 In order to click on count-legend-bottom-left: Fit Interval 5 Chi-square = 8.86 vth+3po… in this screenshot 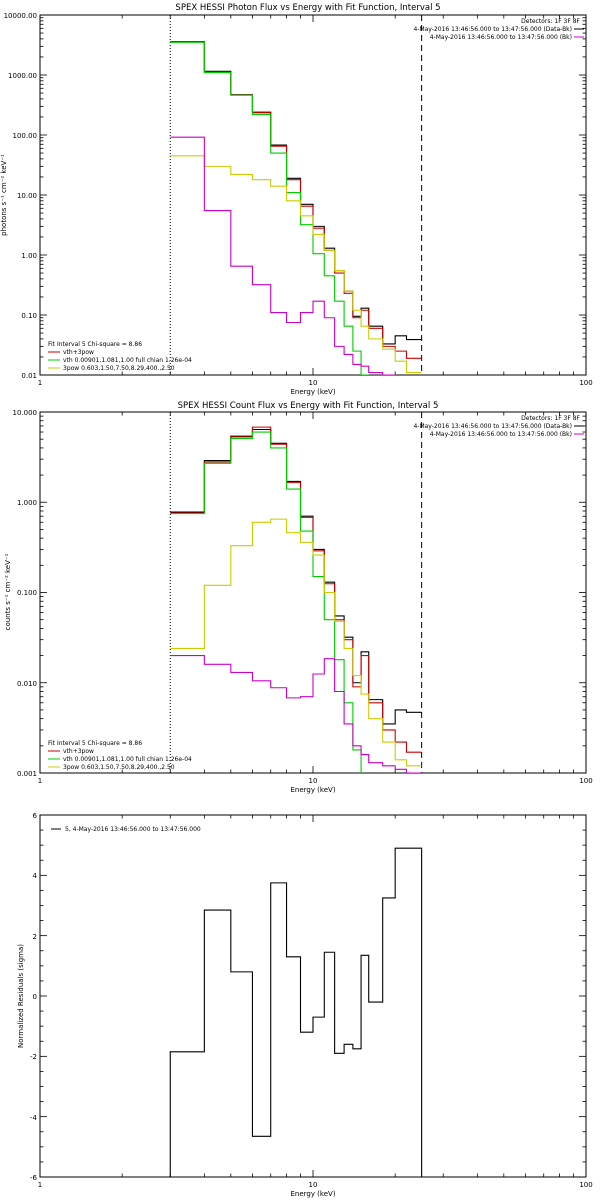, I will do `click(120, 755)`.